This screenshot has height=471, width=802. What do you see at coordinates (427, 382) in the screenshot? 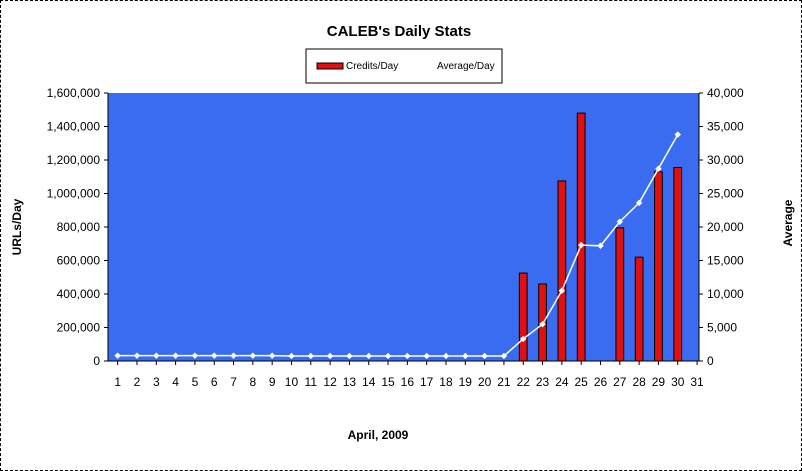
I see `x-tick-label: 17` at bounding box center [427, 382].